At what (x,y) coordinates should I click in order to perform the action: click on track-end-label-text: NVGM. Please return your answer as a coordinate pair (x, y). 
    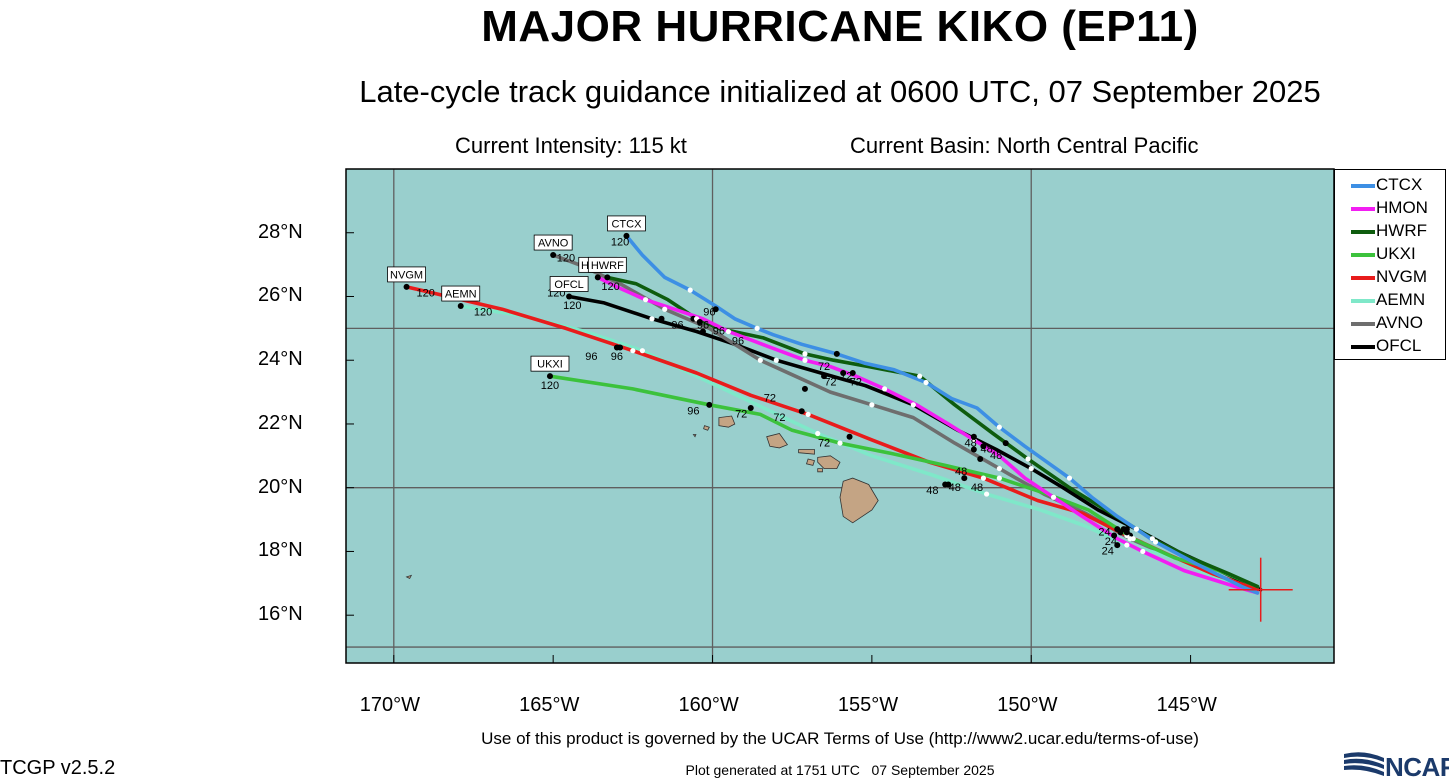
    Looking at the image, I should click on (406, 275).